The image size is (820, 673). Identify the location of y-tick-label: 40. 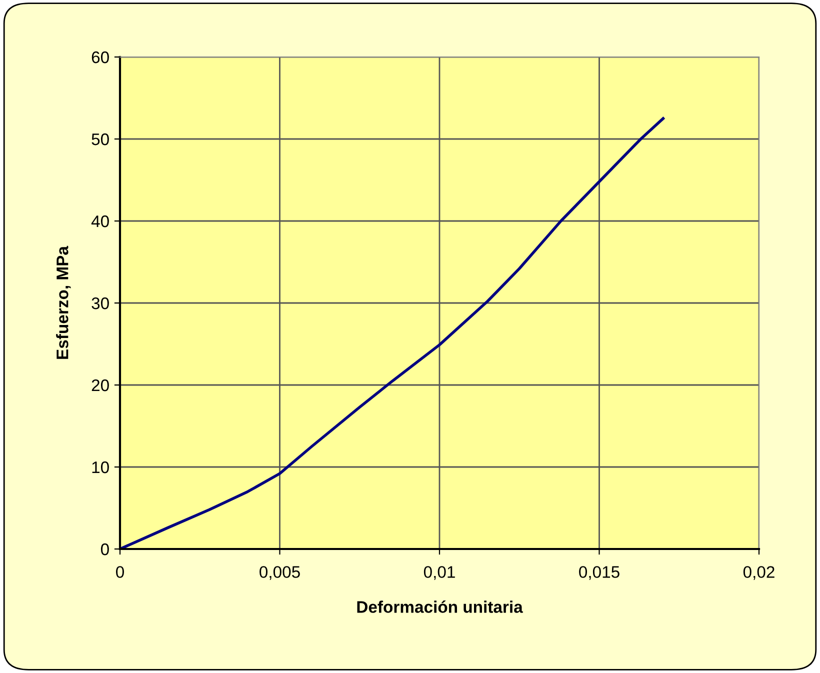
(100, 221).